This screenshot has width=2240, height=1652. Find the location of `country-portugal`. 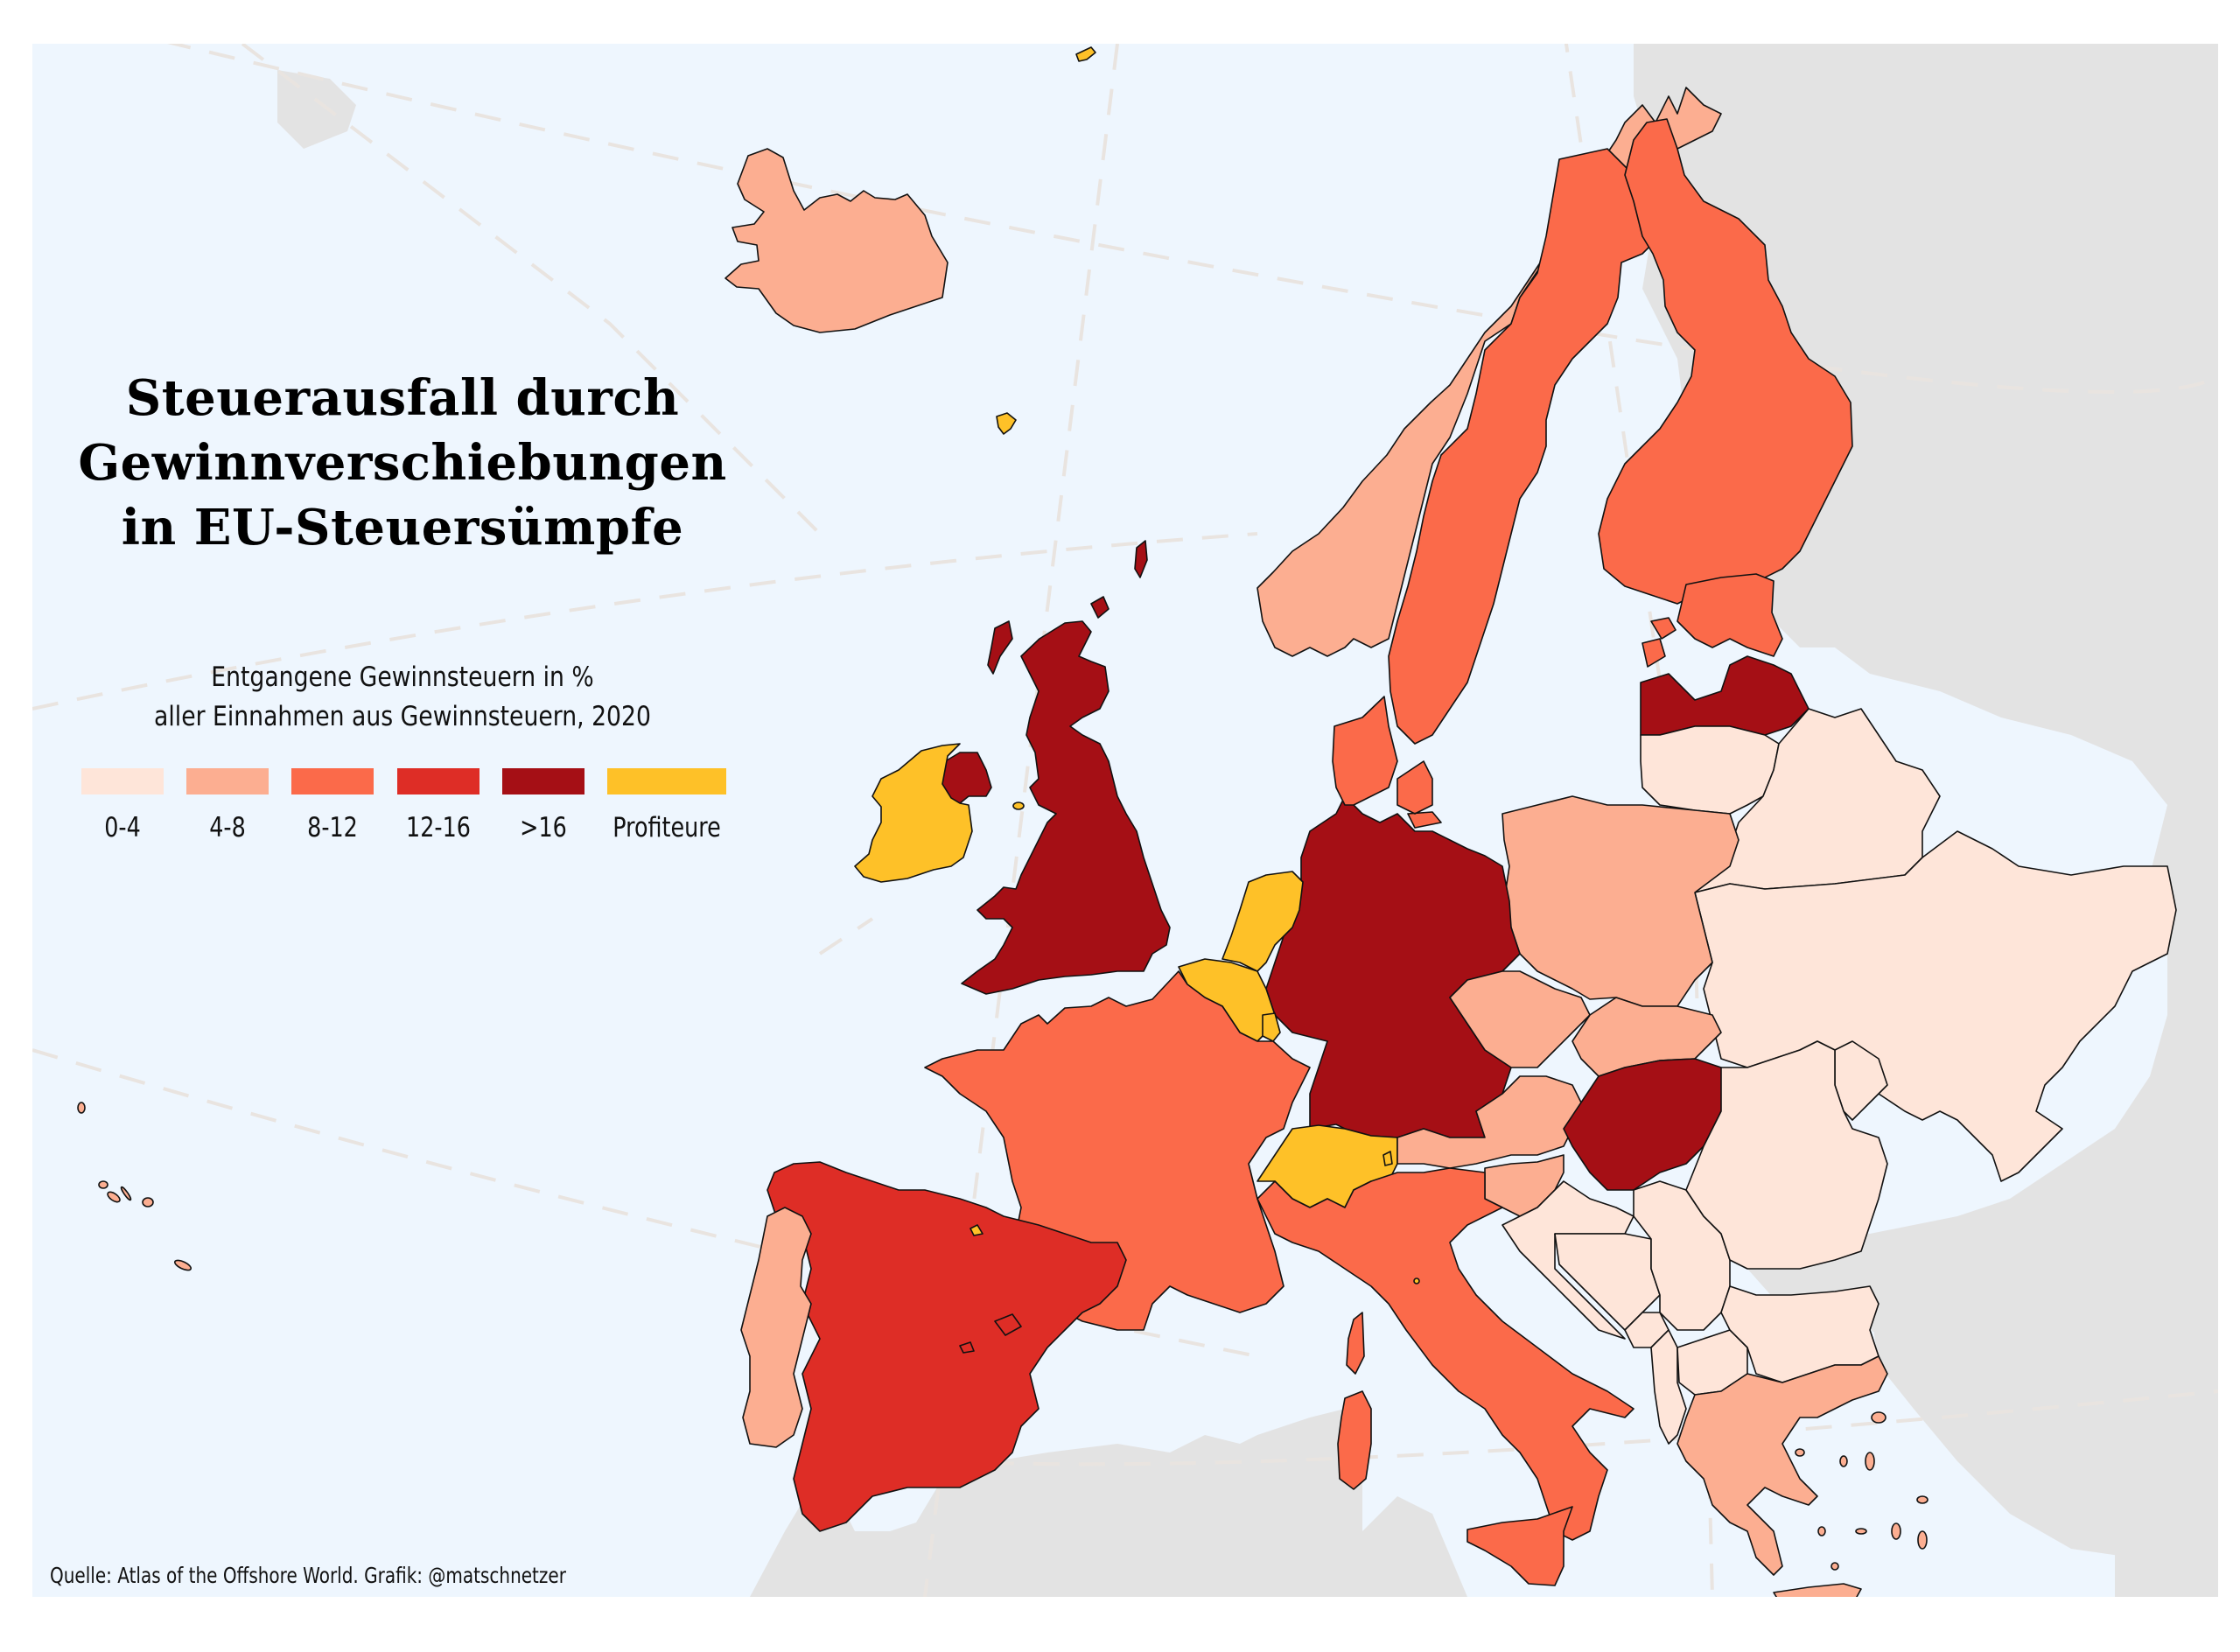

country-portugal is located at coordinates (776, 1327).